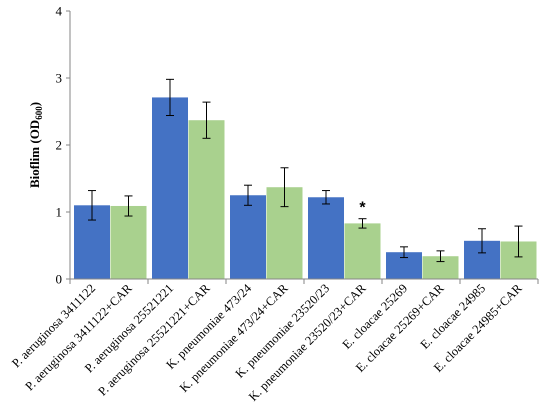 This screenshot has width=550, height=411. I want to click on x-axis, so click(304, 281).